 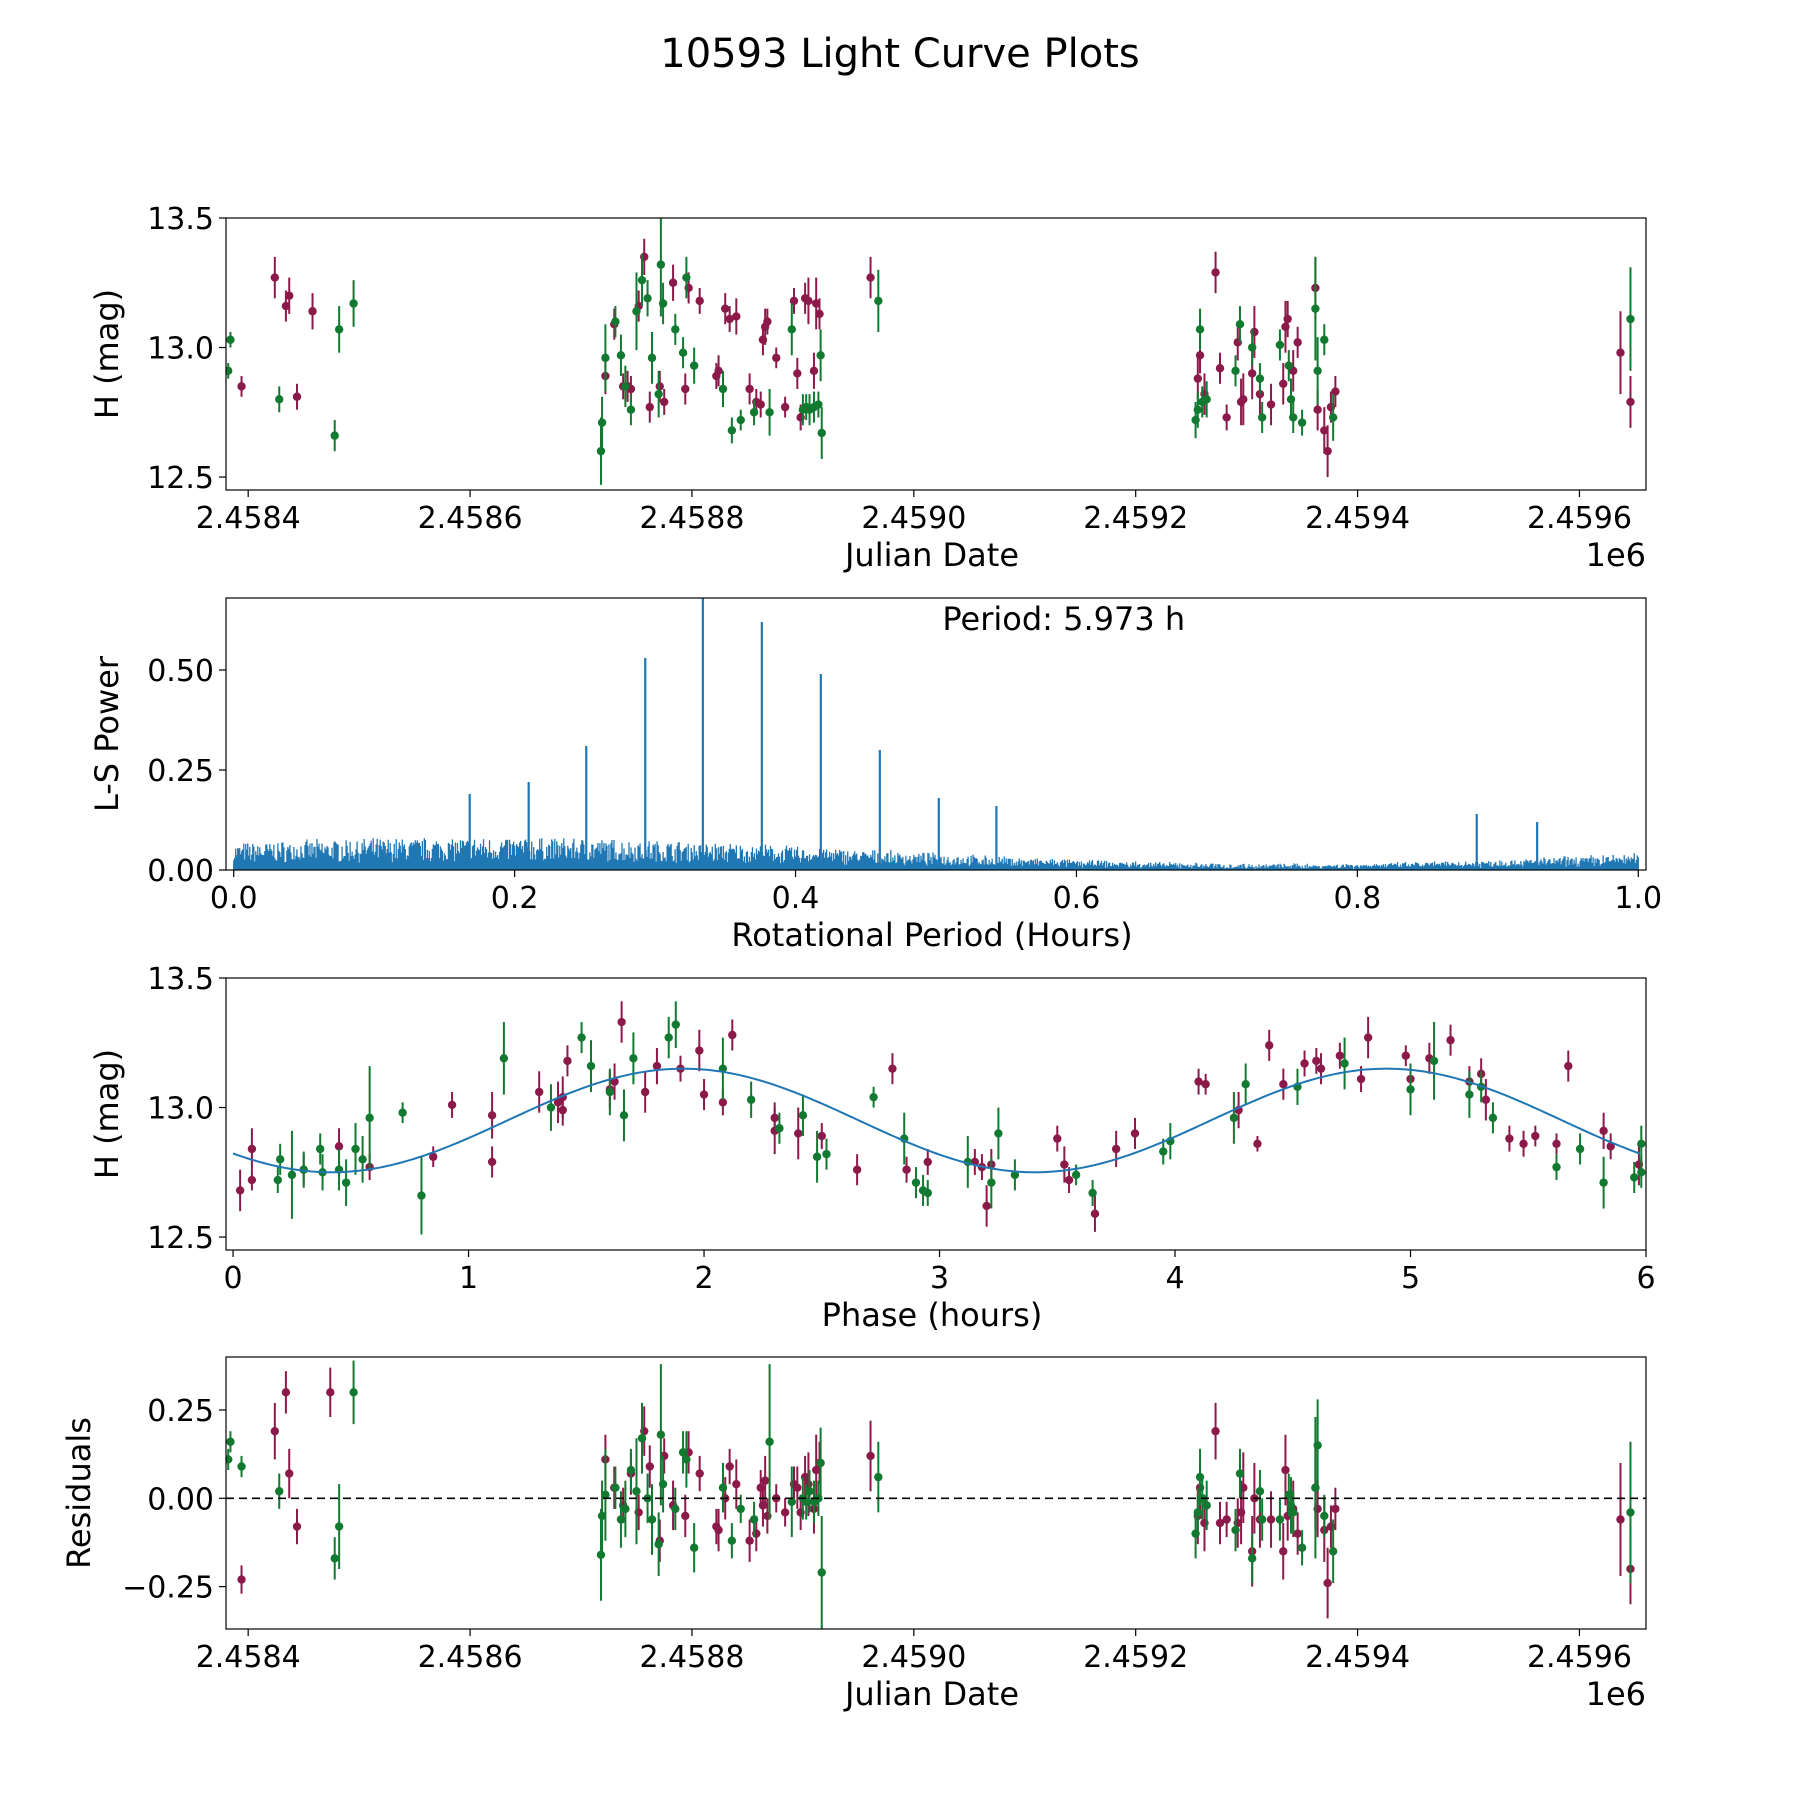 What do you see at coordinates (233, 1278) in the screenshot?
I see `x-tick-label: 0` at bounding box center [233, 1278].